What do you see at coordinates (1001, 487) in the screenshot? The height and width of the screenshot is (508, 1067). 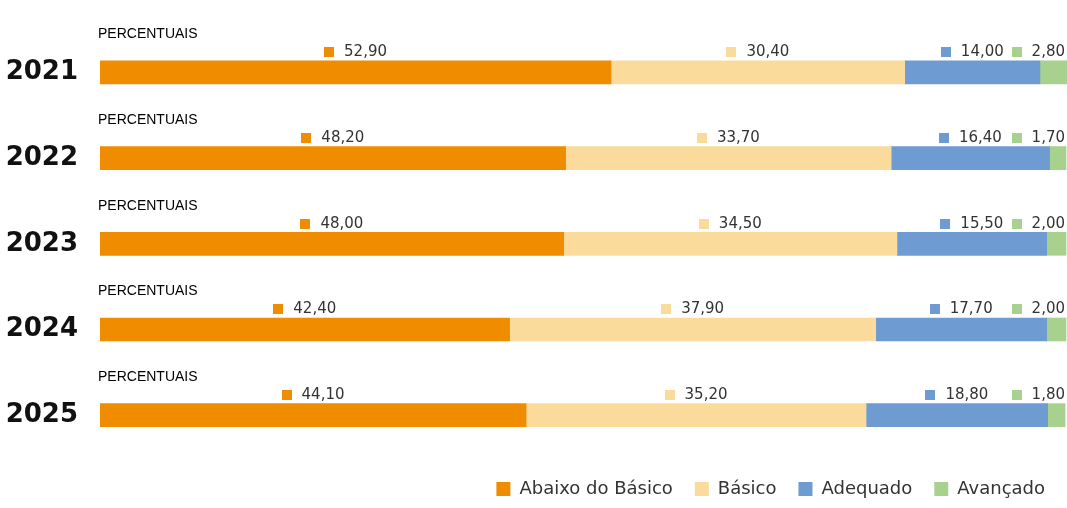 I see `legend-label: Avançado` at bounding box center [1001, 487].